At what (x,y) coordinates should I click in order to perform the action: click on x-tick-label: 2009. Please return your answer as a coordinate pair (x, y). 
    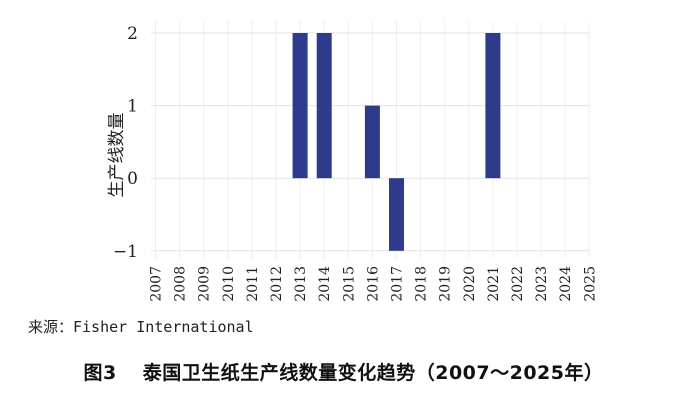
    Looking at the image, I should click on (205, 284).